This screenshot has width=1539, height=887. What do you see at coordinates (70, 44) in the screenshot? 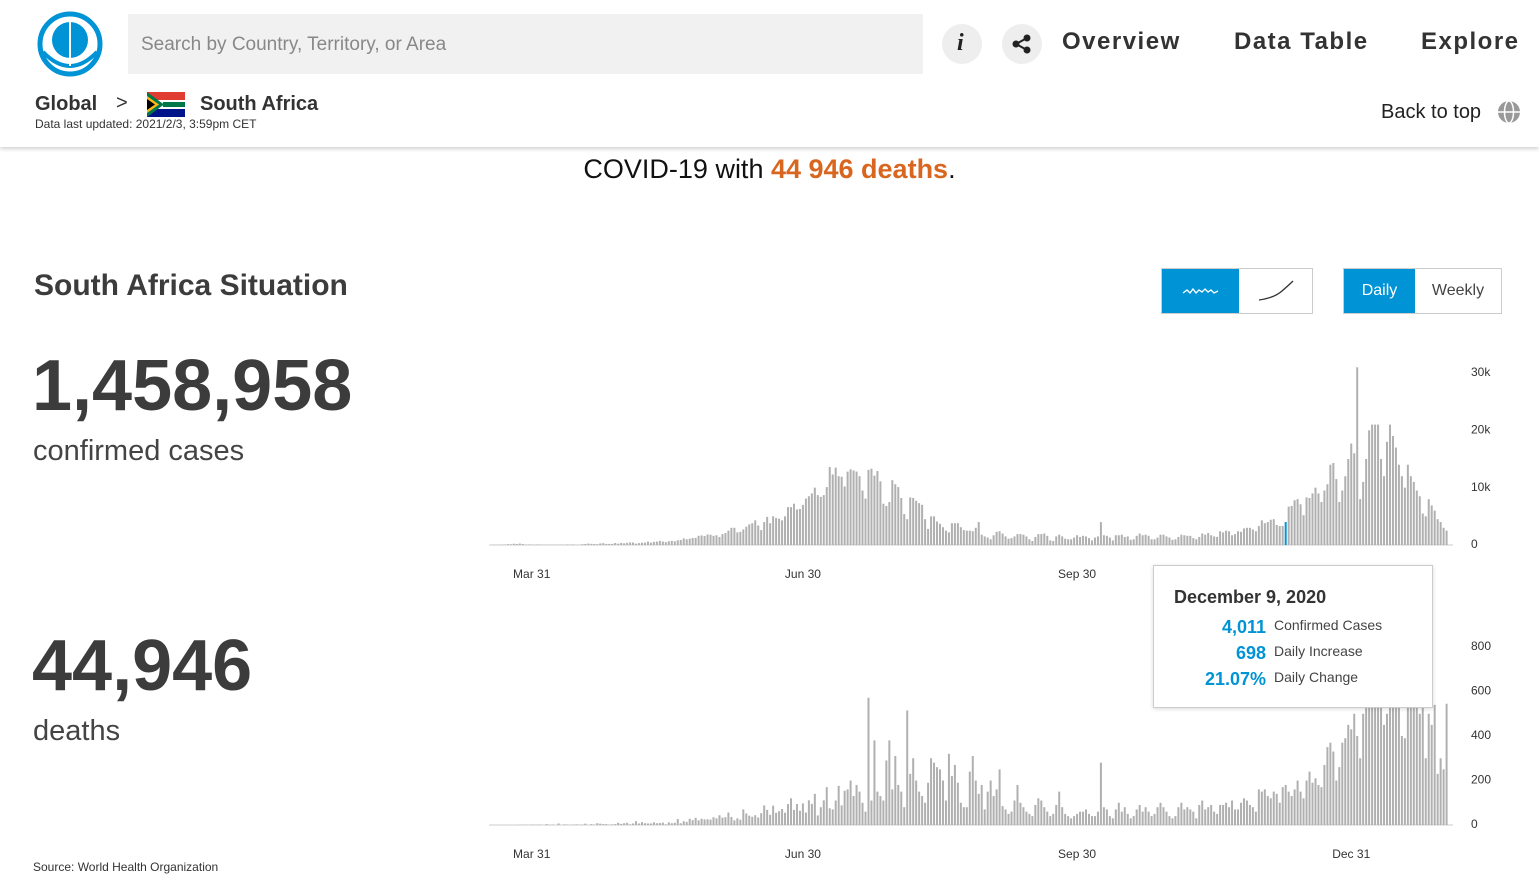
I see `who-logo` at bounding box center [70, 44].